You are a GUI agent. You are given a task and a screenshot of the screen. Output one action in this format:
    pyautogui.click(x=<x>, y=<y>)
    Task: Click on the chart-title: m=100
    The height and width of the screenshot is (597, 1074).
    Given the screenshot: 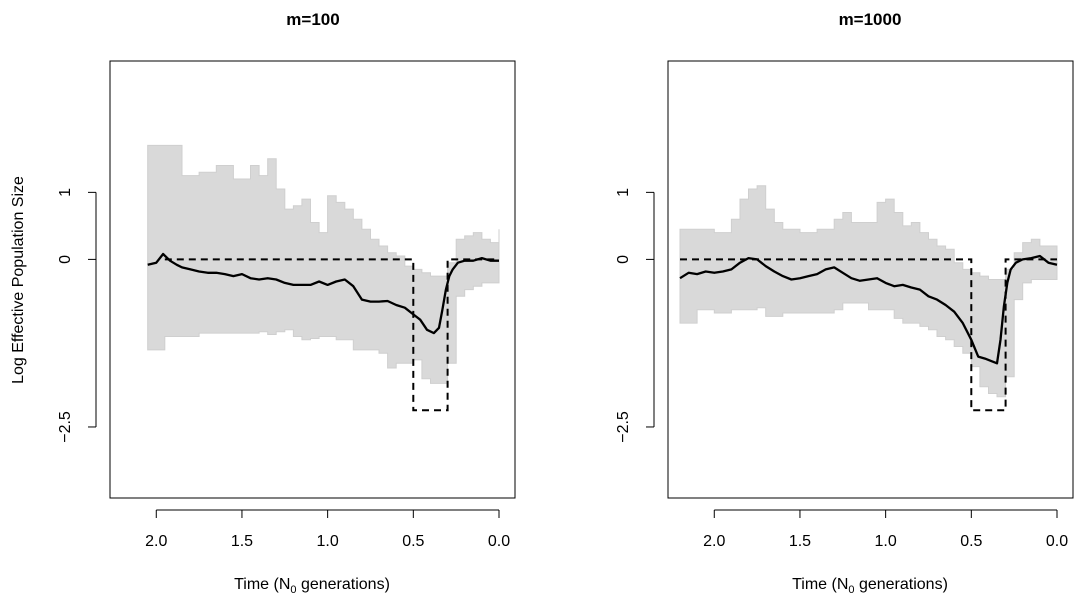 What is the action you would take?
    pyautogui.click(x=312, y=19)
    